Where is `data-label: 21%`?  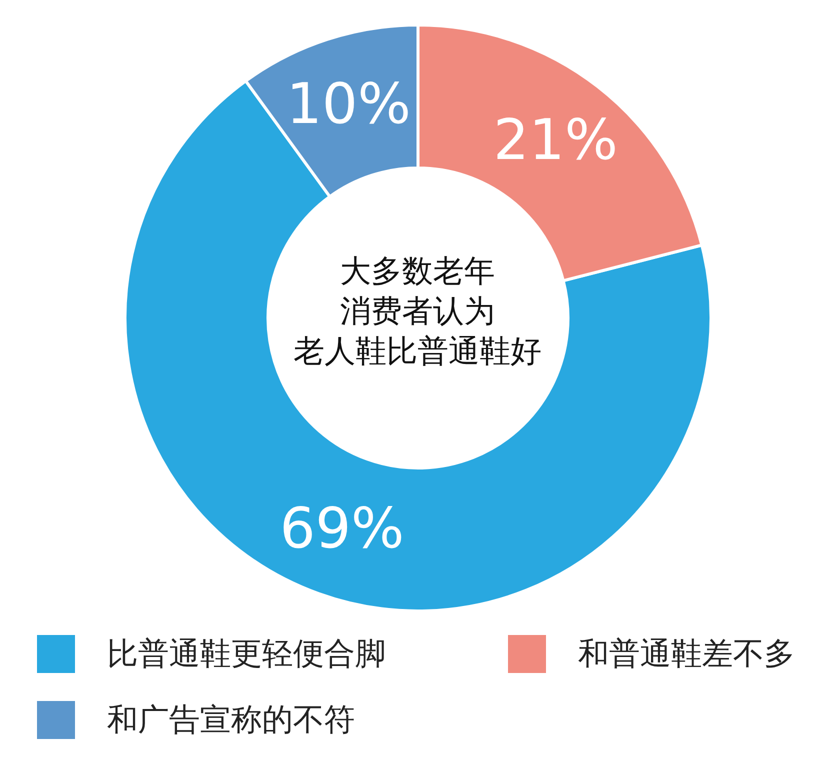 data-label: 21% is located at coordinates (555, 141).